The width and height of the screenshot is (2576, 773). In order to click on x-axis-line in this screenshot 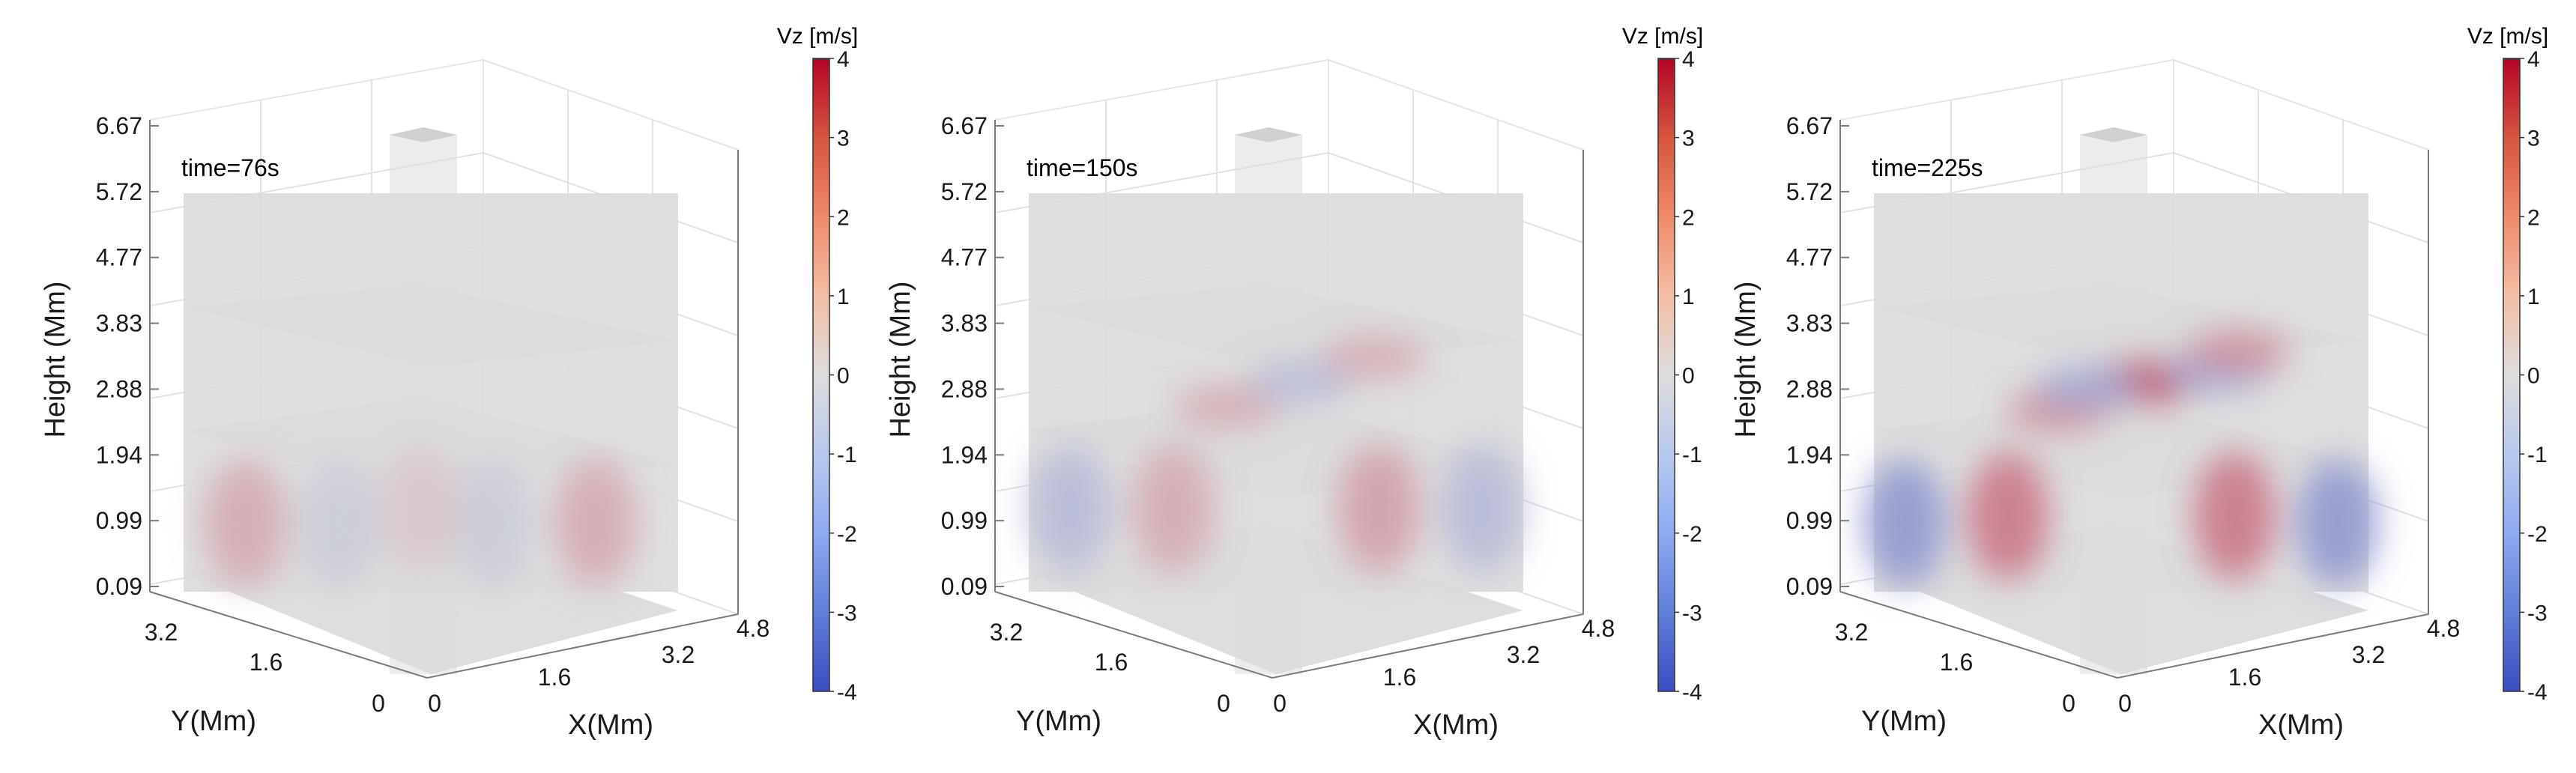, I will do `click(1428, 646)`.